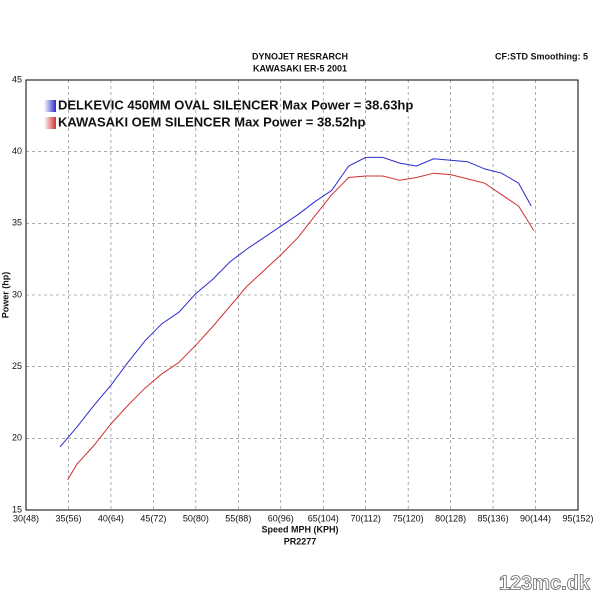 This screenshot has height=605, width=600. What do you see at coordinates (300, 68) in the screenshot?
I see `chart-subtitle: KAWASAKI ER-5 2001` at bounding box center [300, 68].